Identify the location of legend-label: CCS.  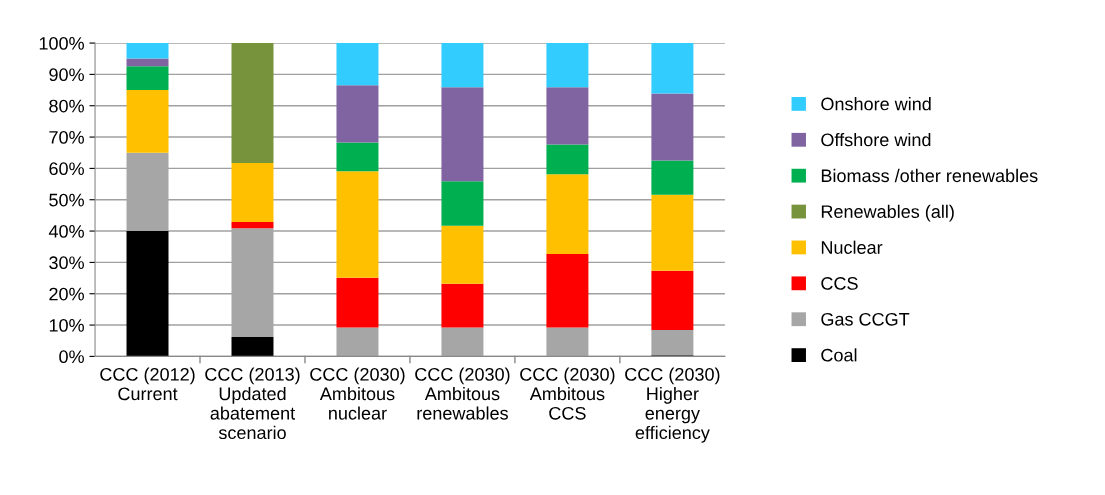
(839, 283).